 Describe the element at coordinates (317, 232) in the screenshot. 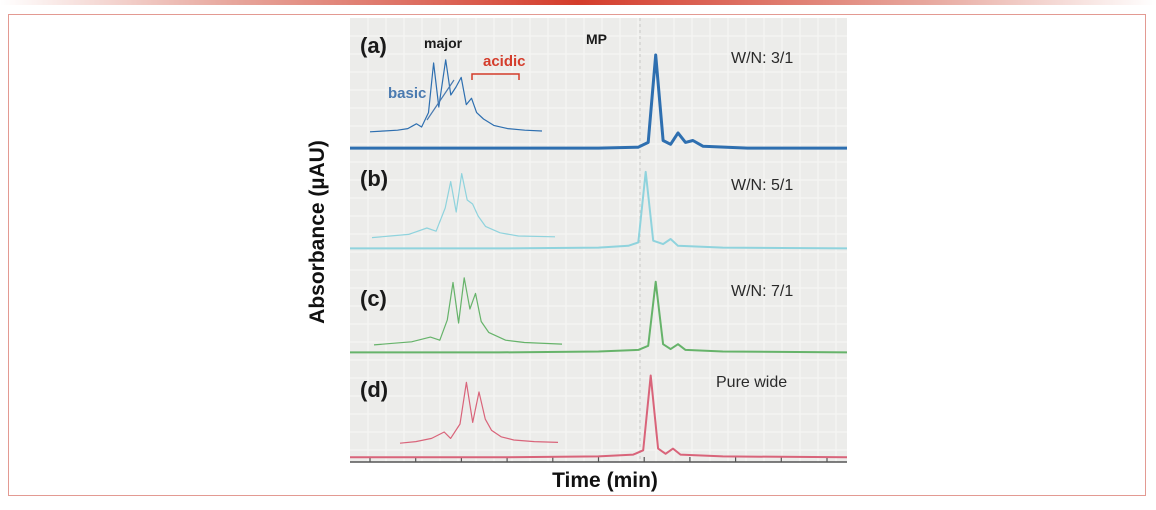

I see `y-axis-label: Absorbance (µAU)` at that location.